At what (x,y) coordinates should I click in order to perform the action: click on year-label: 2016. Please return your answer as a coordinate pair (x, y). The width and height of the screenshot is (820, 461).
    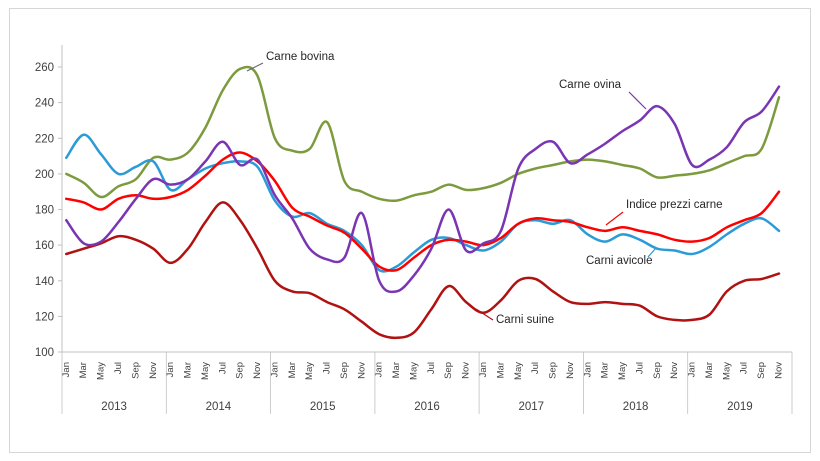
    Looking at the image, I should click on (427, 407).